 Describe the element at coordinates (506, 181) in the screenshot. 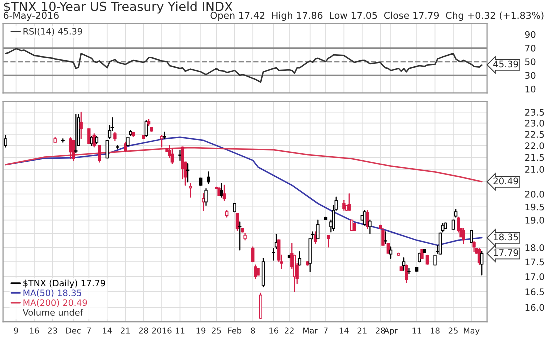

I see `annotation: 20.49` at that location.